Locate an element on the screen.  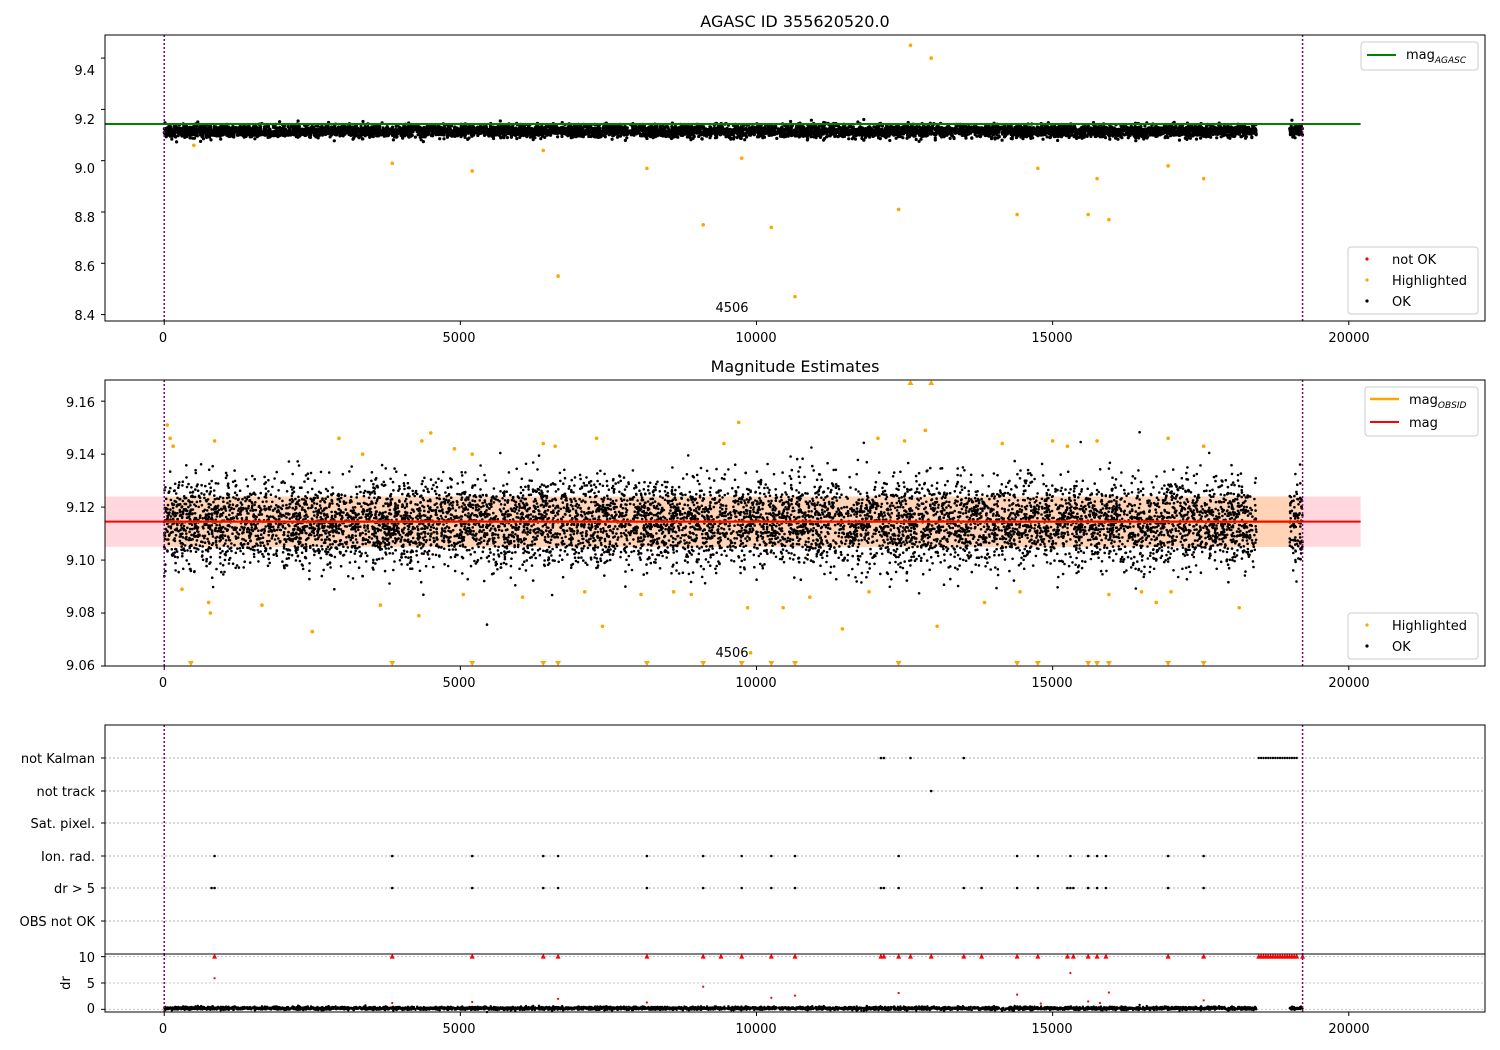
panel1-title: AGASC ID 355620520.0 is located at coordinates (794, 21).